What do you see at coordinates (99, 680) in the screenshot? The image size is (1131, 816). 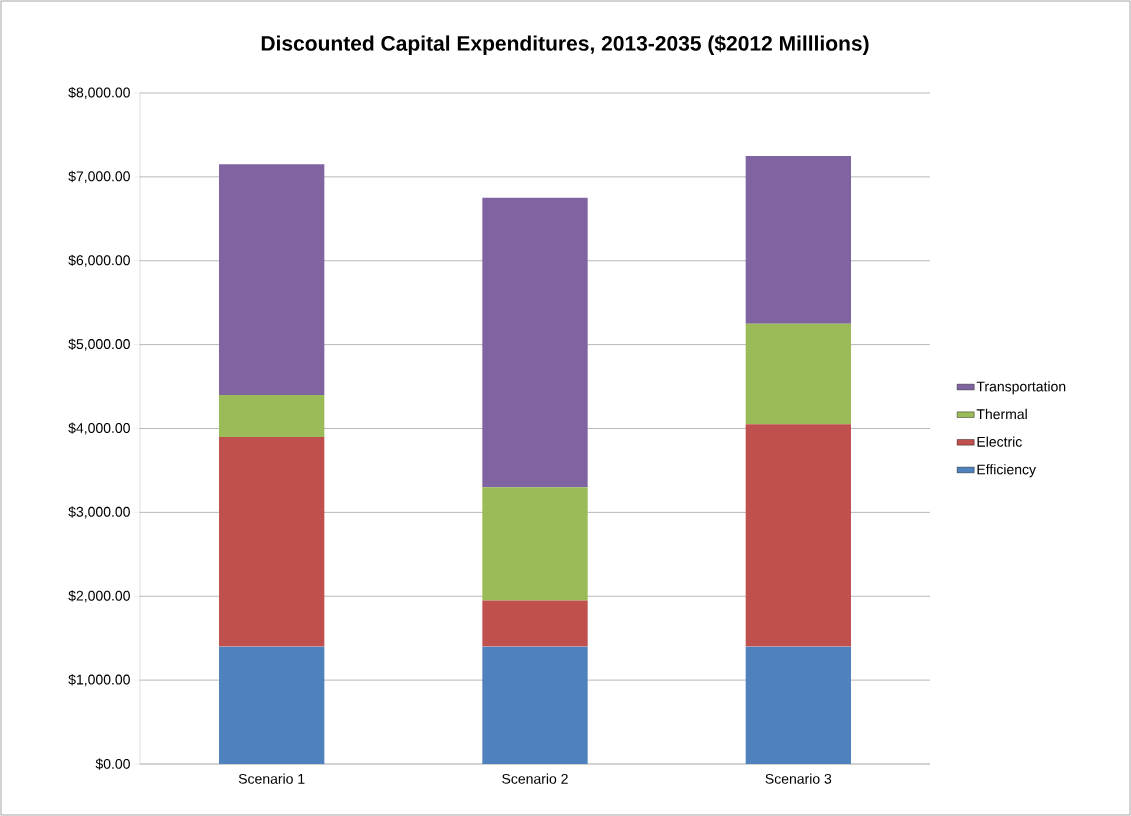 I see `y-tick-label: $1,000.00` at bounding box center [99, 680].